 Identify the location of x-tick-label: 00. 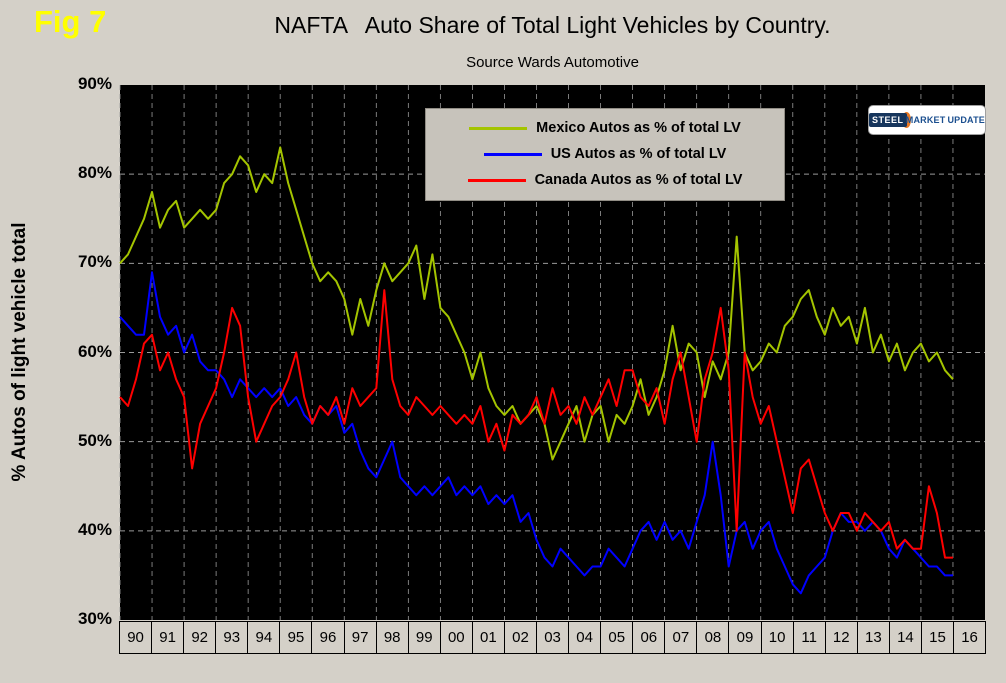
(456, 637).